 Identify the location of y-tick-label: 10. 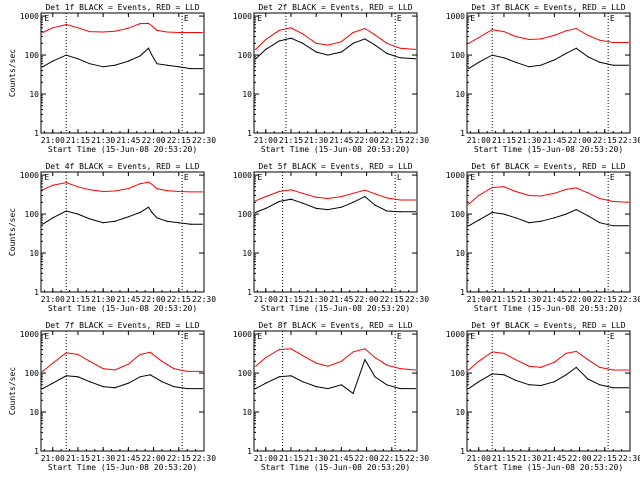
(247, 94).